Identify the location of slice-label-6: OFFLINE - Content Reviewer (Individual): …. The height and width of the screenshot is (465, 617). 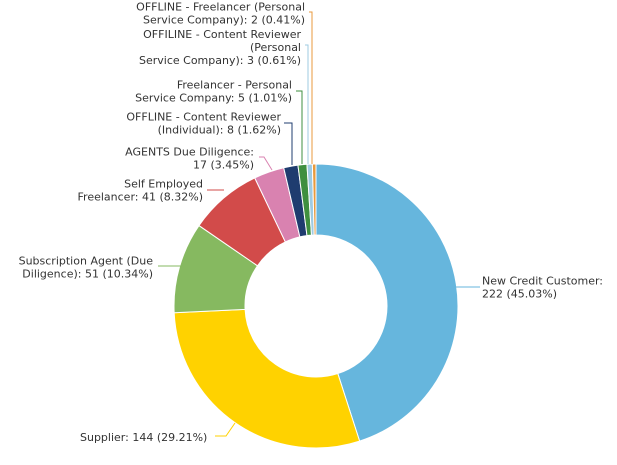
(203, 124).